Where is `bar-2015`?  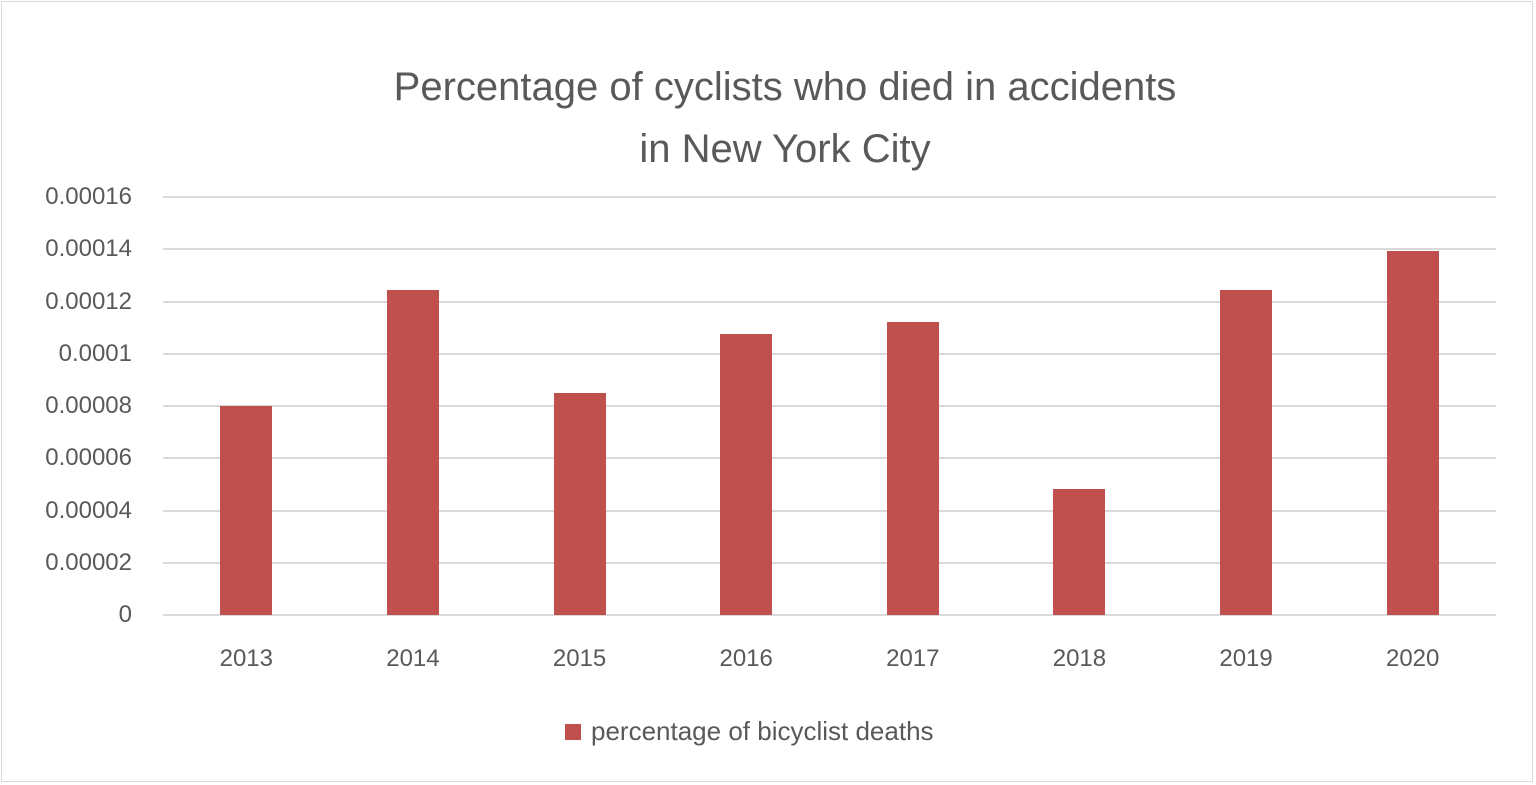 bar-2015 is located at coordinates (579, 504).